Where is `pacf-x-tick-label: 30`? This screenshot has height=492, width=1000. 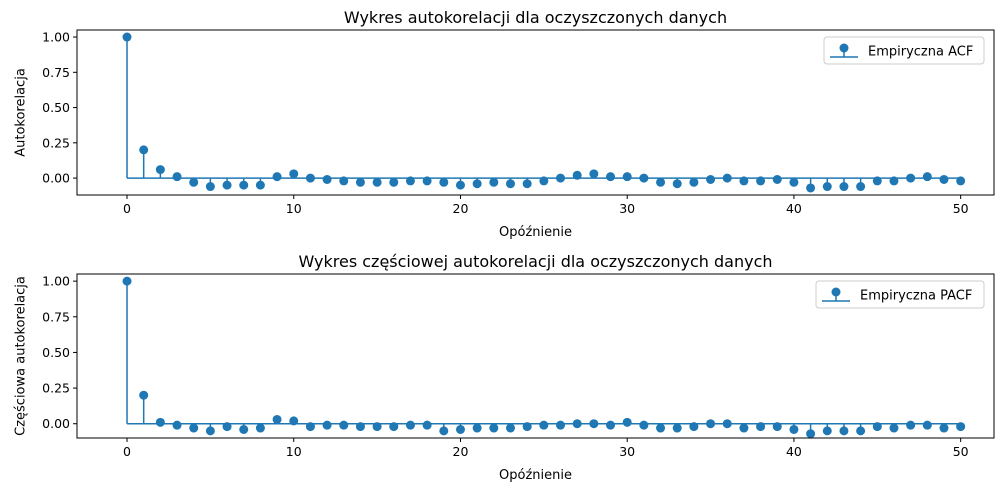
pacf-x-tick-label: 30 is located at coordinates (627, 451).